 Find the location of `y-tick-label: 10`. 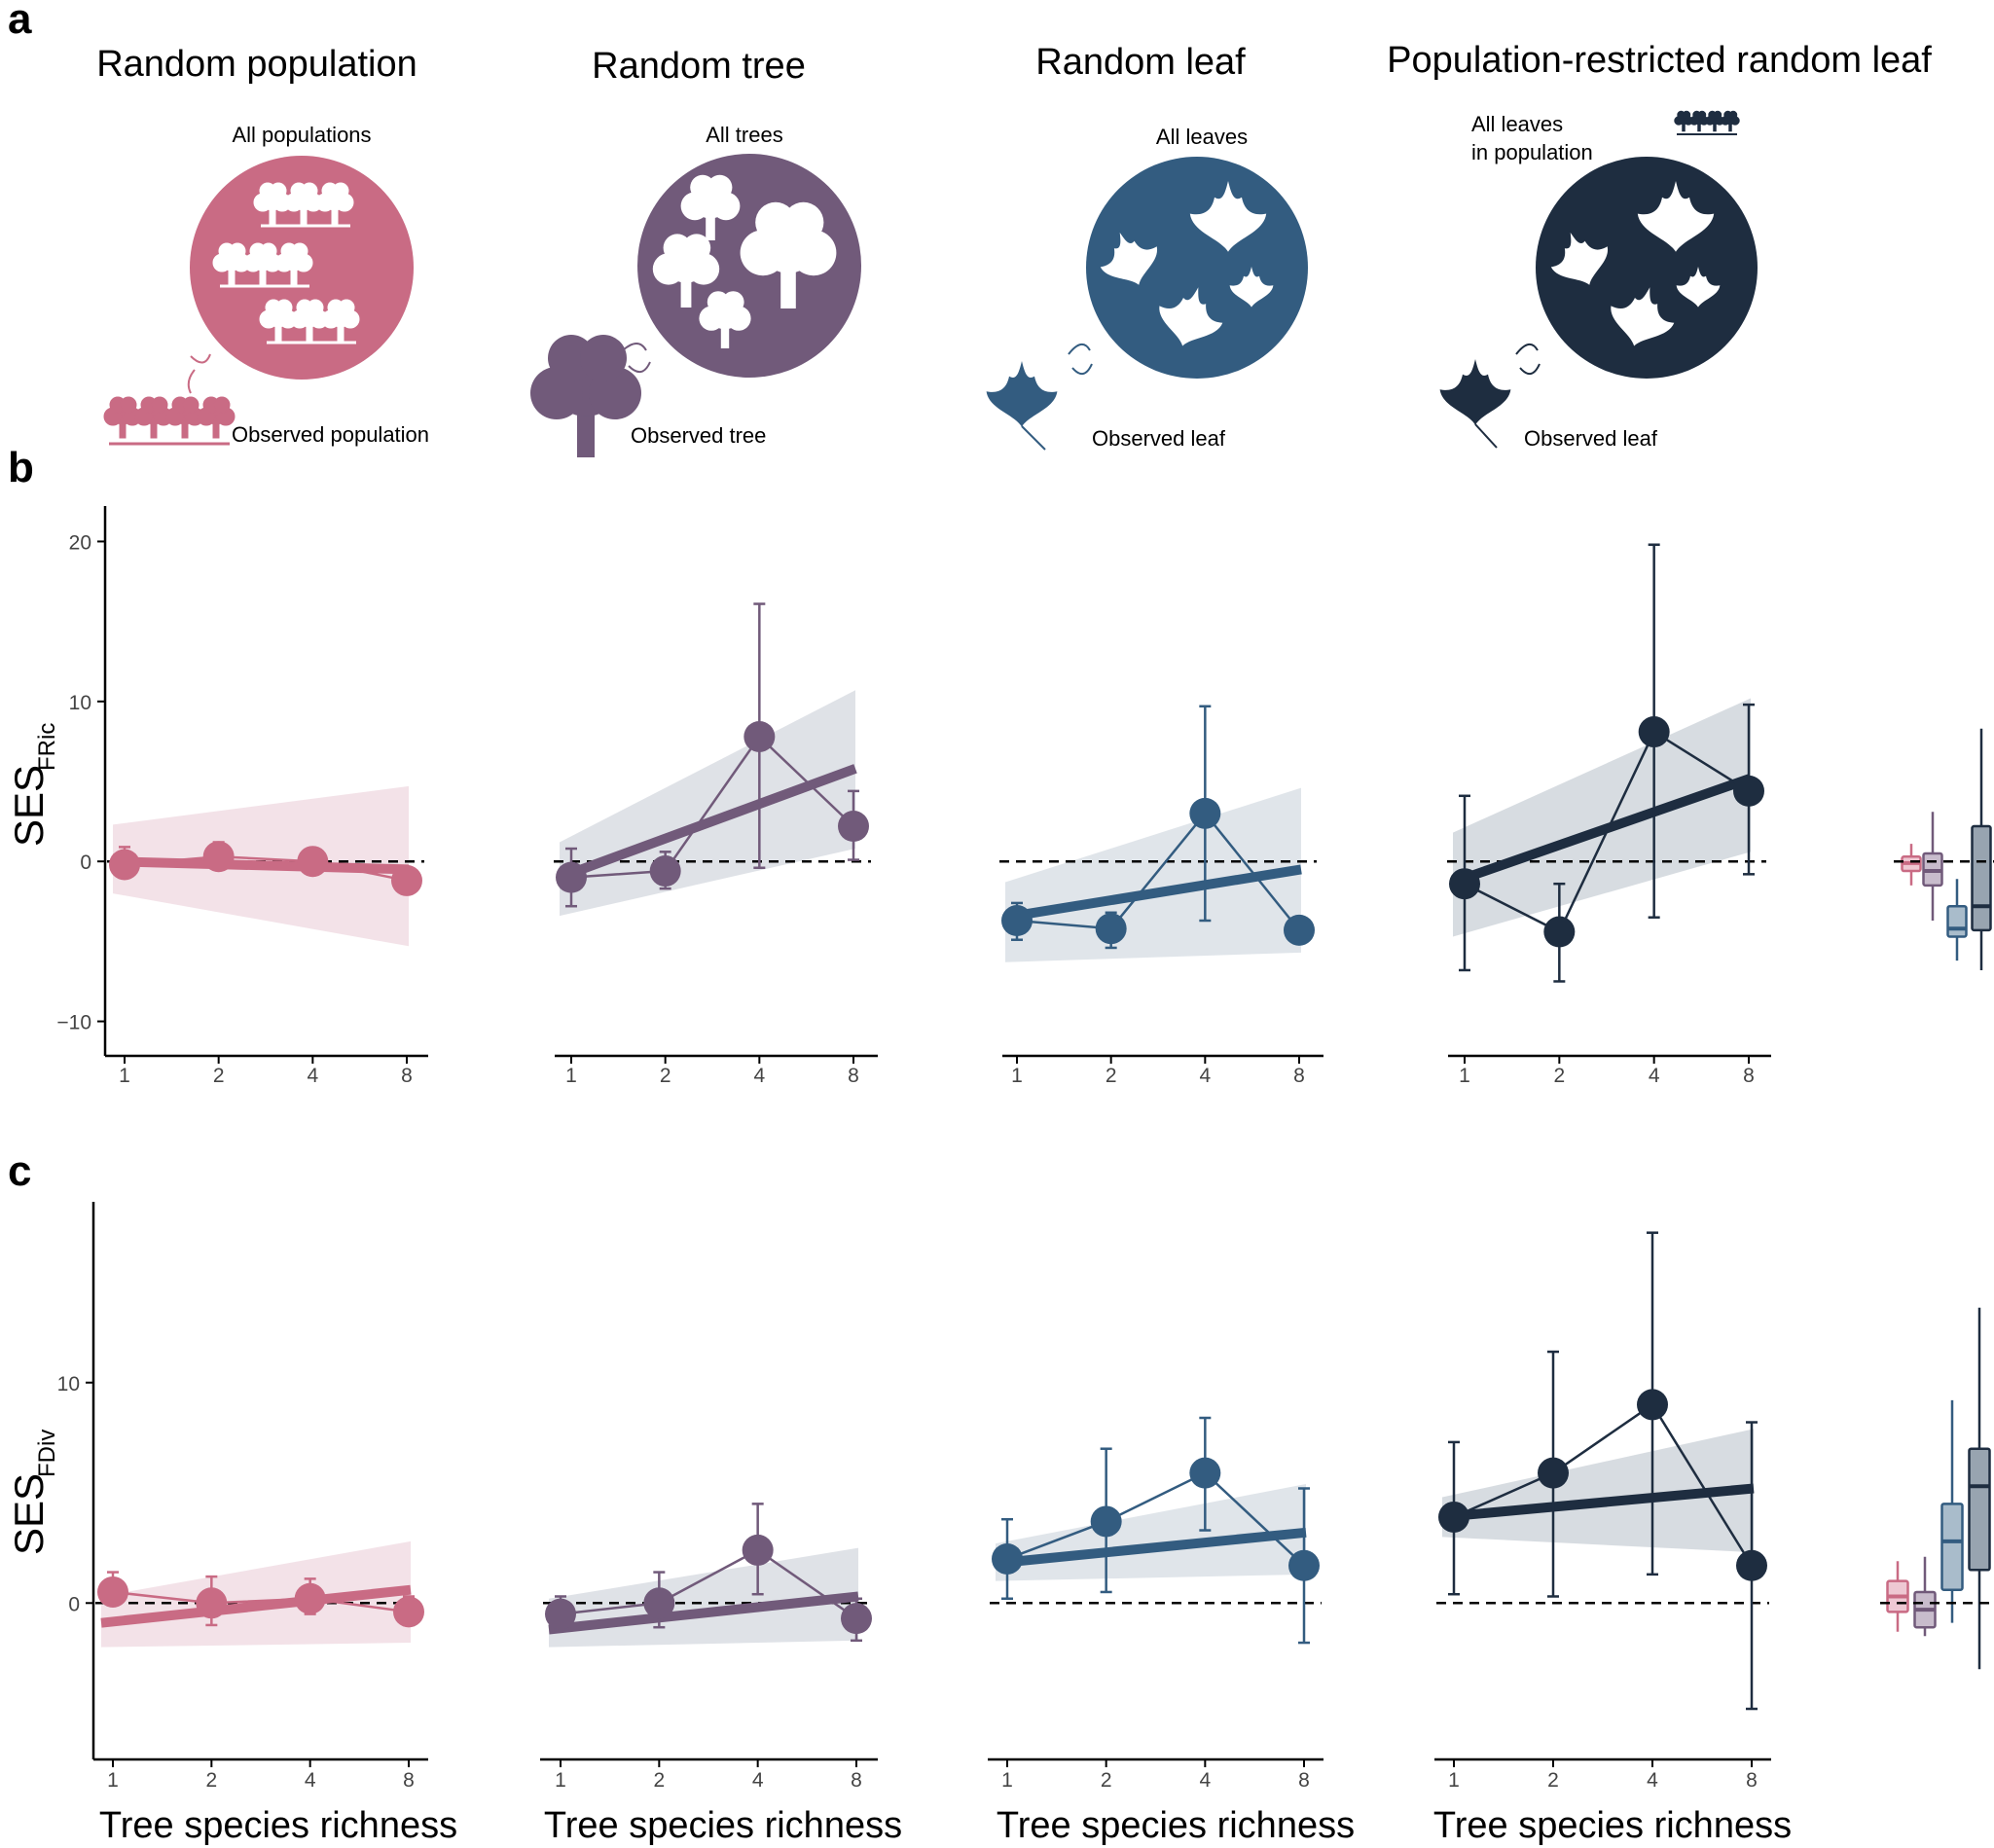

y-tick-label: 10 is located at coordinates (80, 703).